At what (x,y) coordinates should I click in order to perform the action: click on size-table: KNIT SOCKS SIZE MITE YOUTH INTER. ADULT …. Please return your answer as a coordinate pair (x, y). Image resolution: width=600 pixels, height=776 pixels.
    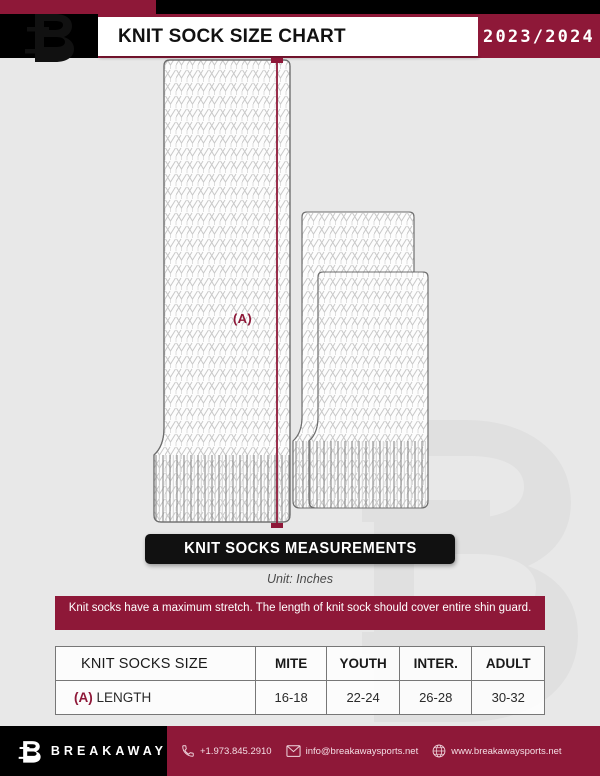
    Looking at the image, I should click on (299, 680).